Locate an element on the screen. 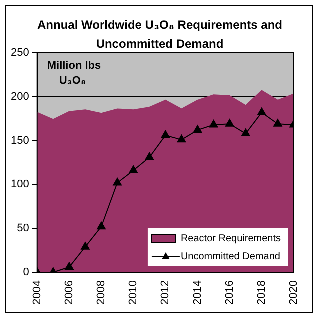 This screenshot has width=320, height=320. x-tick-label: 2004 is located at coordinates (37, 293).